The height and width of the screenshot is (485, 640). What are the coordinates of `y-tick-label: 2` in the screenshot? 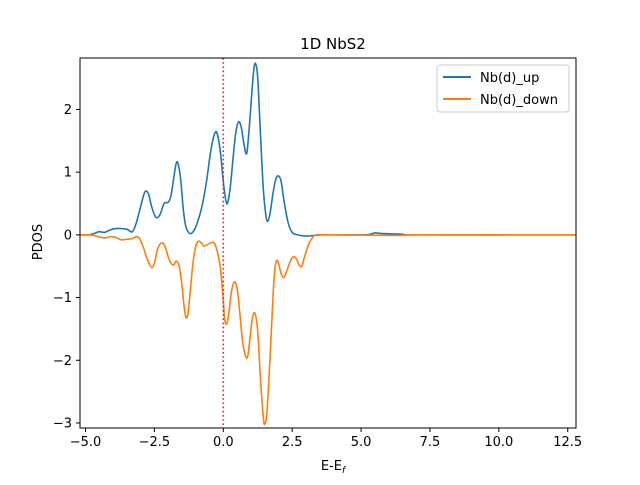 It's located at (68, 110).